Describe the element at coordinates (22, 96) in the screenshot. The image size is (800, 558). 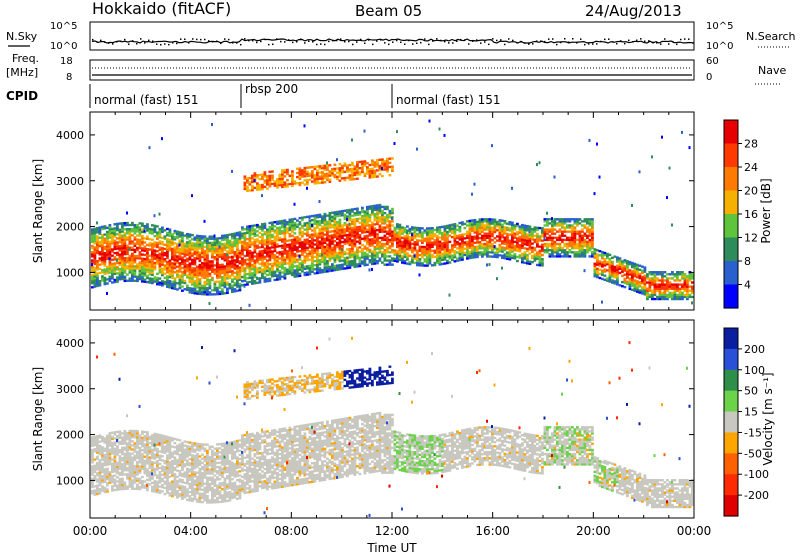
I see `cpid-label: CPID` at that location.